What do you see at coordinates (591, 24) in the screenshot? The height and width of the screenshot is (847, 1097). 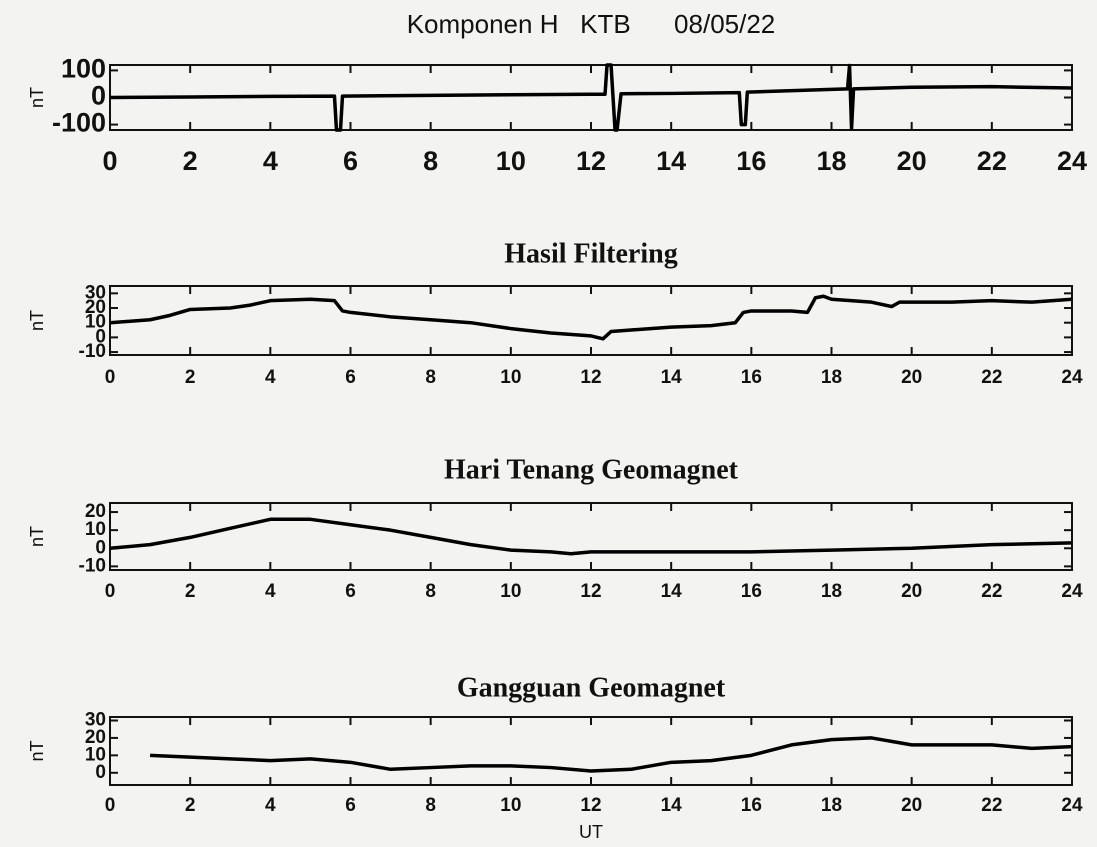 I see `chart-title: Komponen H KTB 08/05/22` at bounding box center [591, 24].